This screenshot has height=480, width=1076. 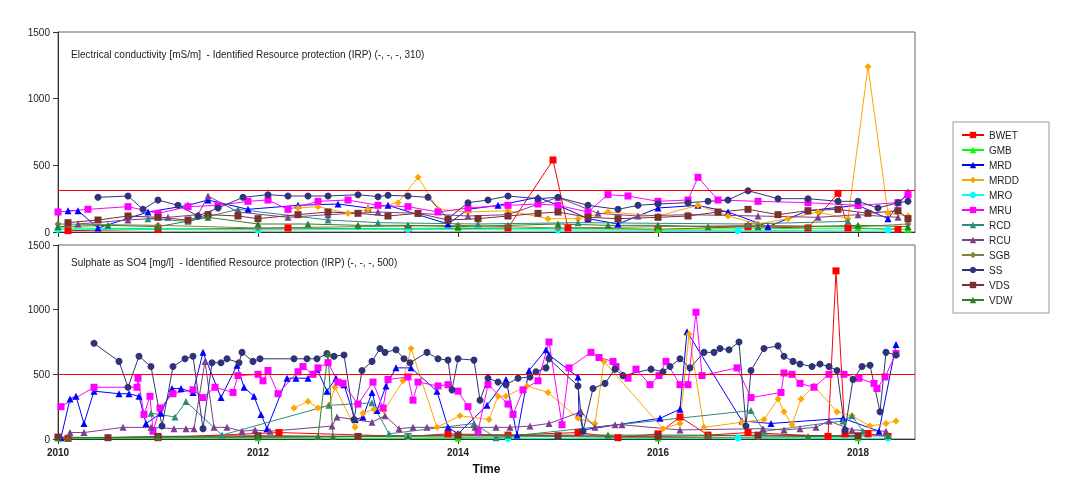 I want to click on legend-label: MRDD, so click(x=1004, y=180).